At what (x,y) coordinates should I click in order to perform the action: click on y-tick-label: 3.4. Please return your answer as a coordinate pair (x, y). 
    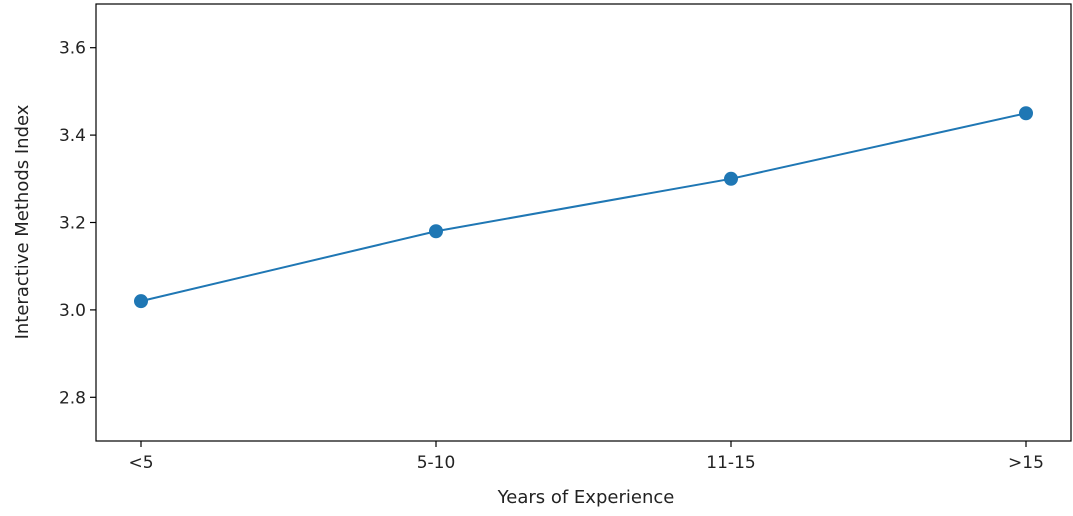
    Looking at the image, I should click on (72, 136).